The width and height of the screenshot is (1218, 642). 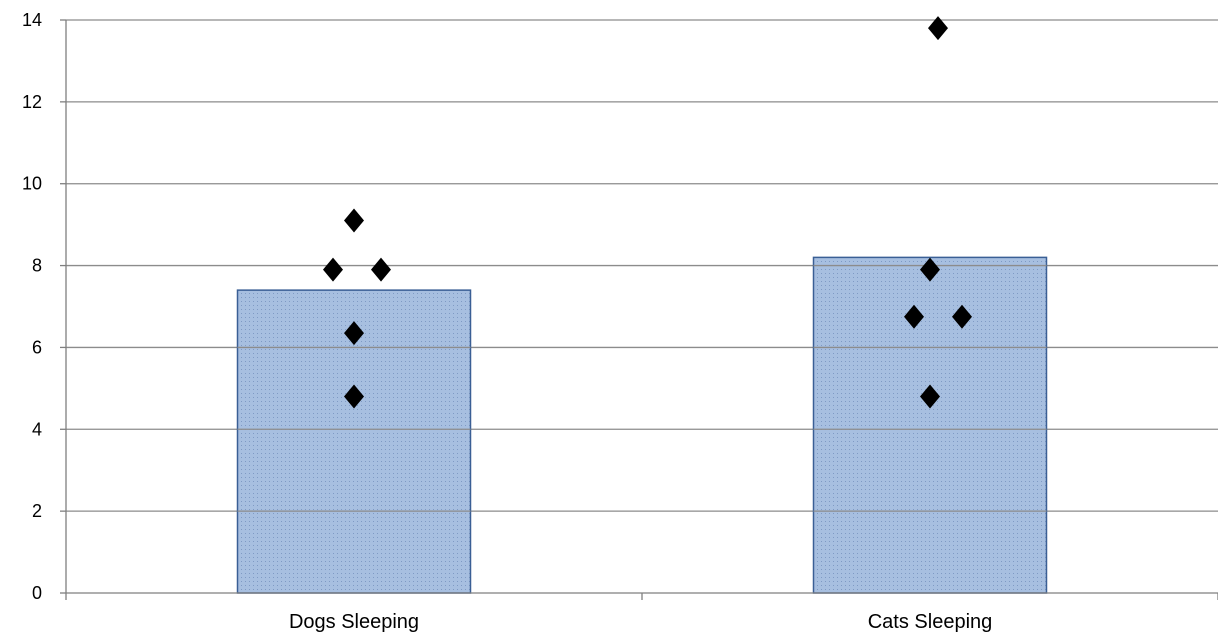 What do you see at coordinates (354, 622) in the screenshot?
I see `x-category-label: Dogs Sleeping` at bounding box center [354, 622].